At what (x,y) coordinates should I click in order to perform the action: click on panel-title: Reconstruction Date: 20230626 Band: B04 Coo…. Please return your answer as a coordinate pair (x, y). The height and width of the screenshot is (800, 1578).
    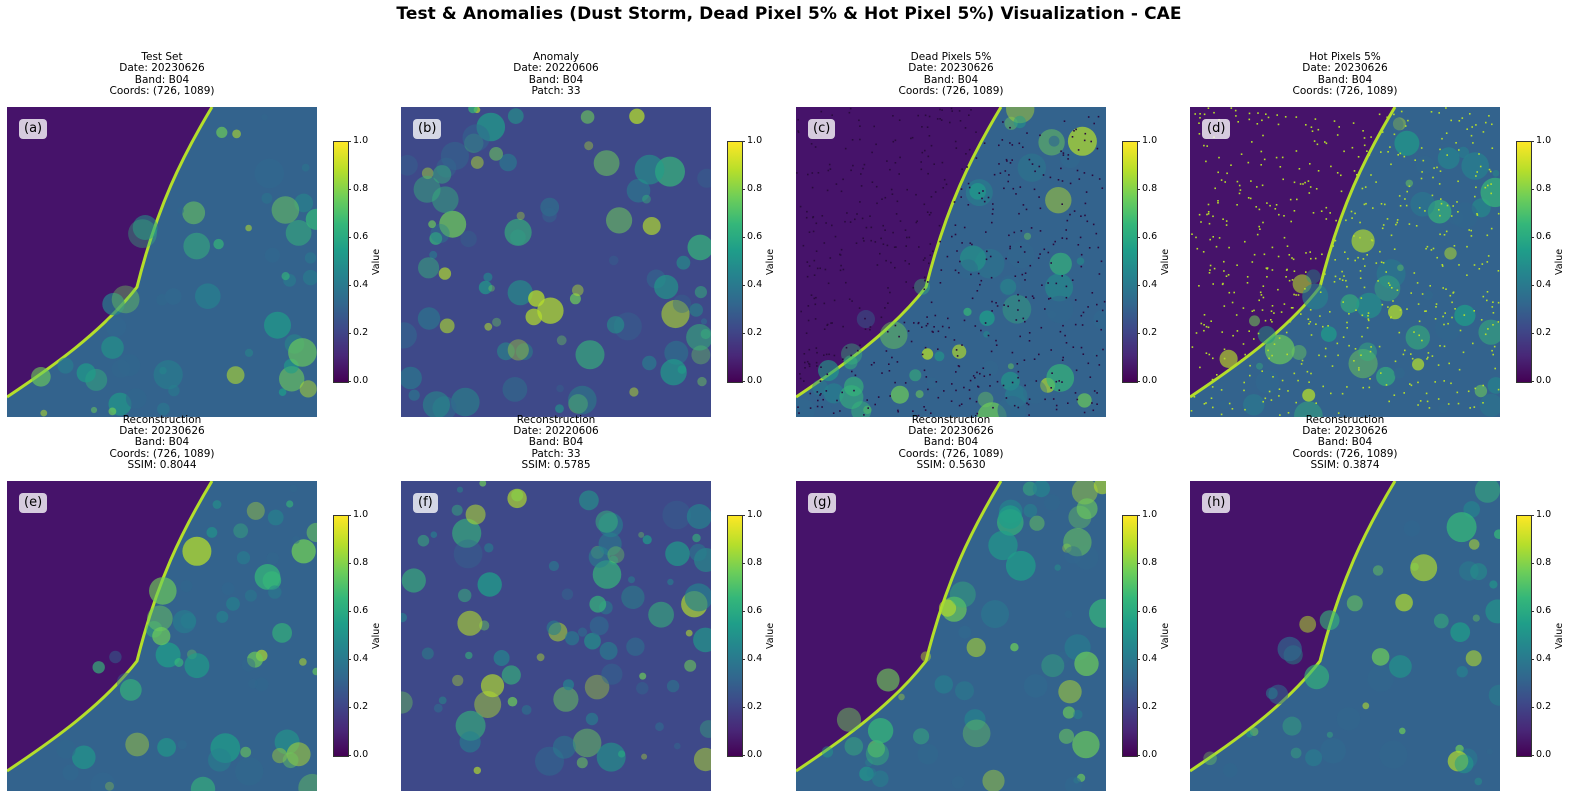
    Looking at the image, I should click on (951, 442).